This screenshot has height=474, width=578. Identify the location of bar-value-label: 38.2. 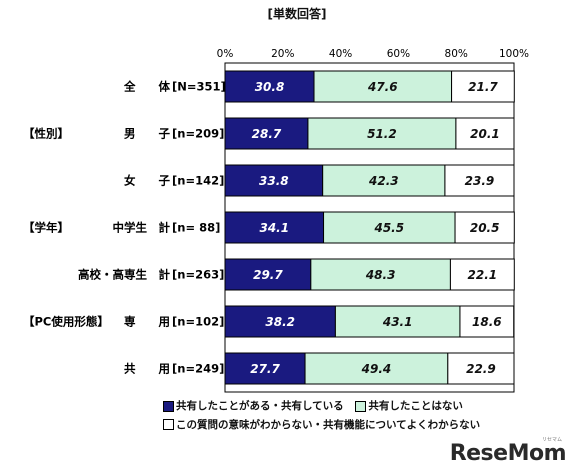
(280, 322).